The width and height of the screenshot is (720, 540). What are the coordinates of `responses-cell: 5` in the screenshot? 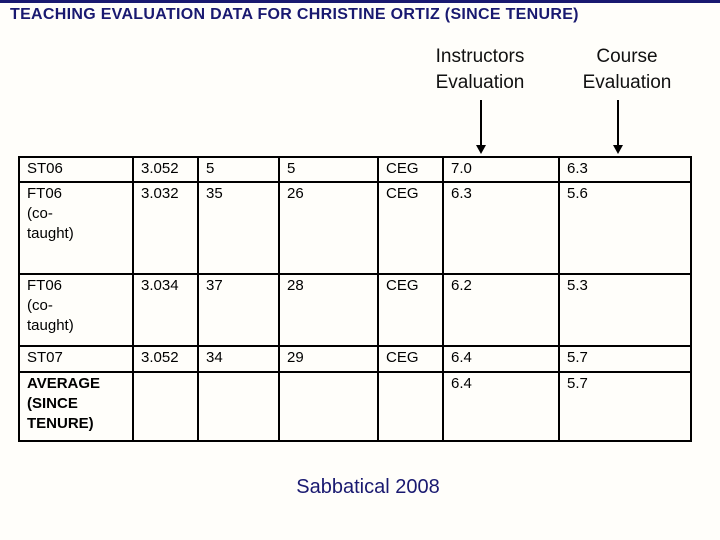 It's located at (328, 169).